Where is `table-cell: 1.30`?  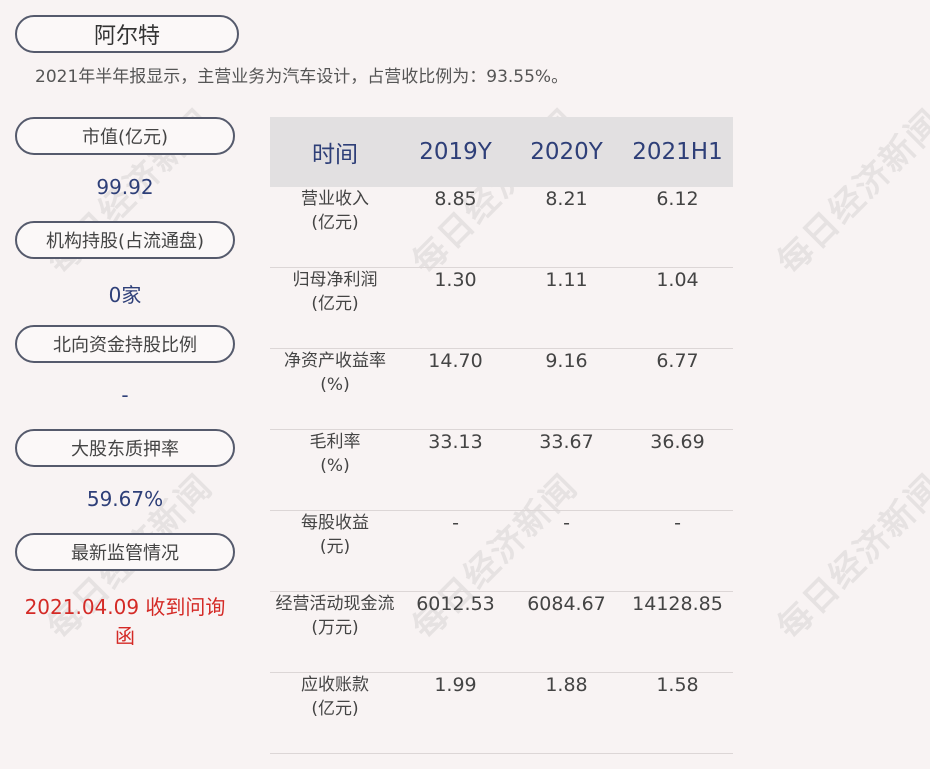
table-cell: 1.30 is located at coordinates (455, 308).